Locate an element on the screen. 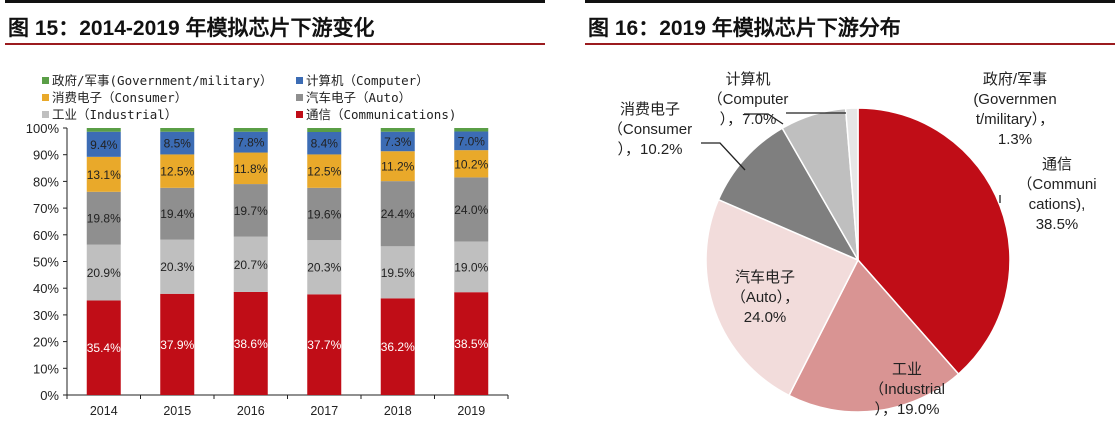 The height and width of the screenshot is (423, 1115). y-tick-label: 40% is located at coordinates (46, 288).